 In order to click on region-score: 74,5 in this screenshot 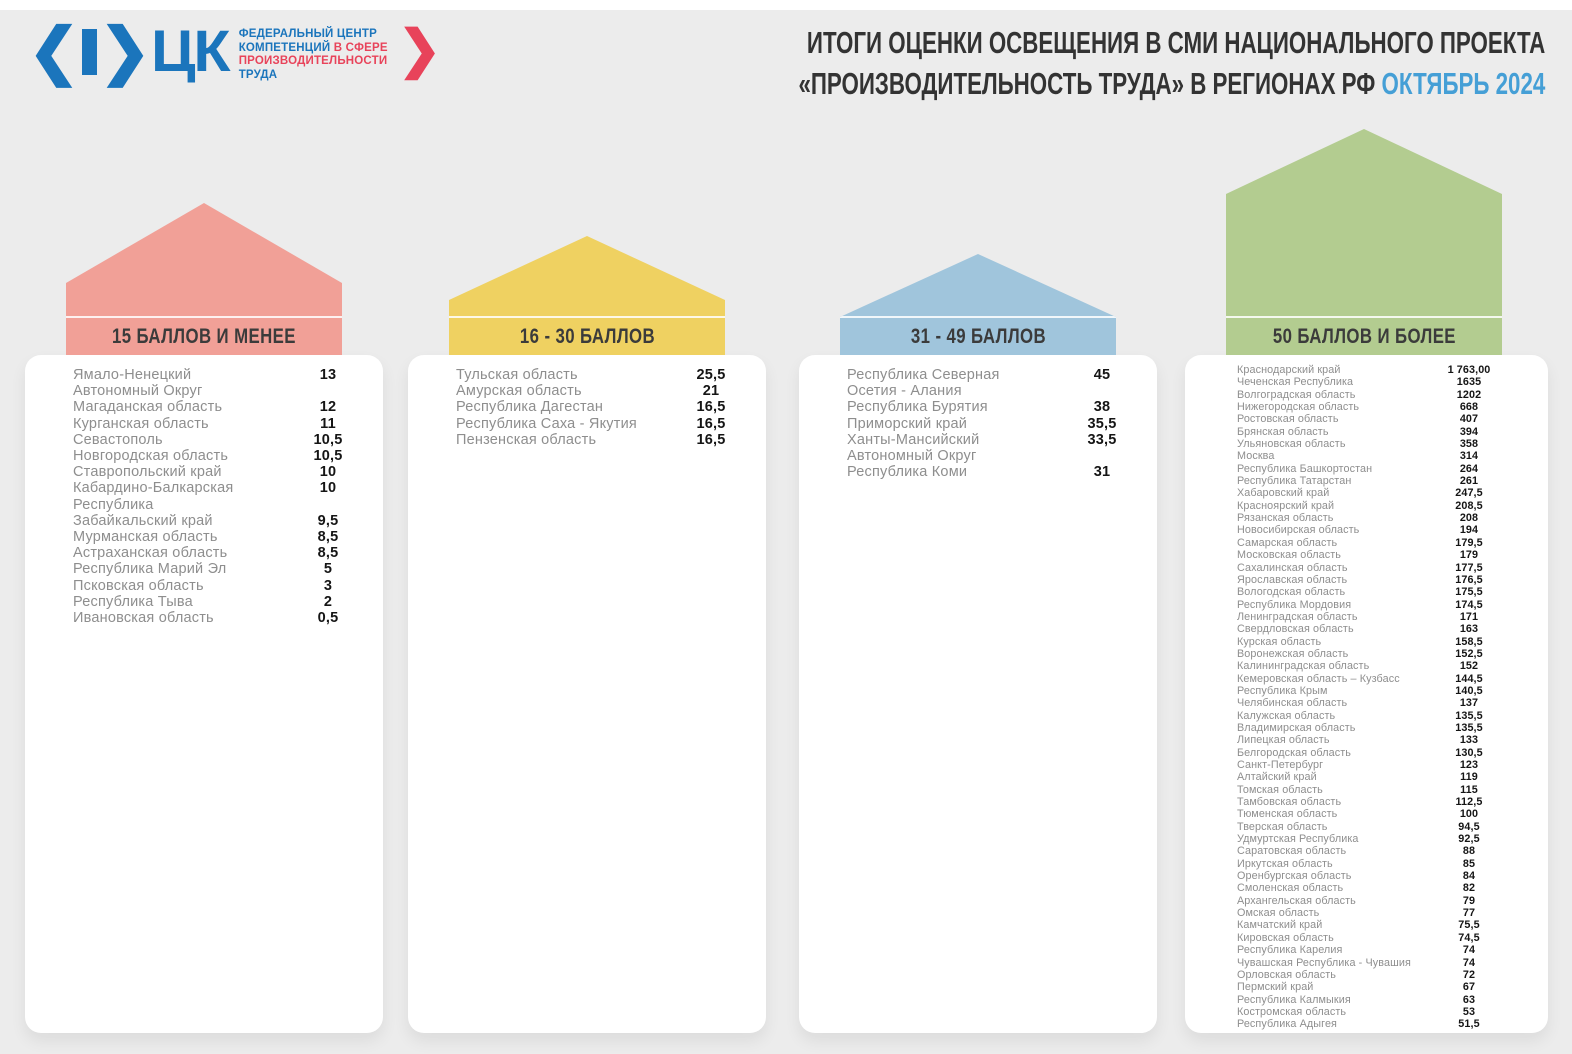, I will do `click(1469, 937)`.